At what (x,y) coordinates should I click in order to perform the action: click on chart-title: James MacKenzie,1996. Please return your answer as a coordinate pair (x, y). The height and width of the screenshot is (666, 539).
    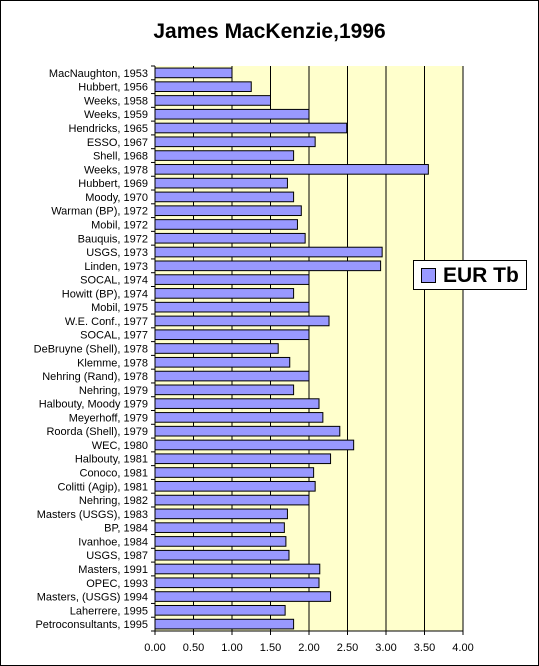
    Looking at the image, I should click on (269, 31).